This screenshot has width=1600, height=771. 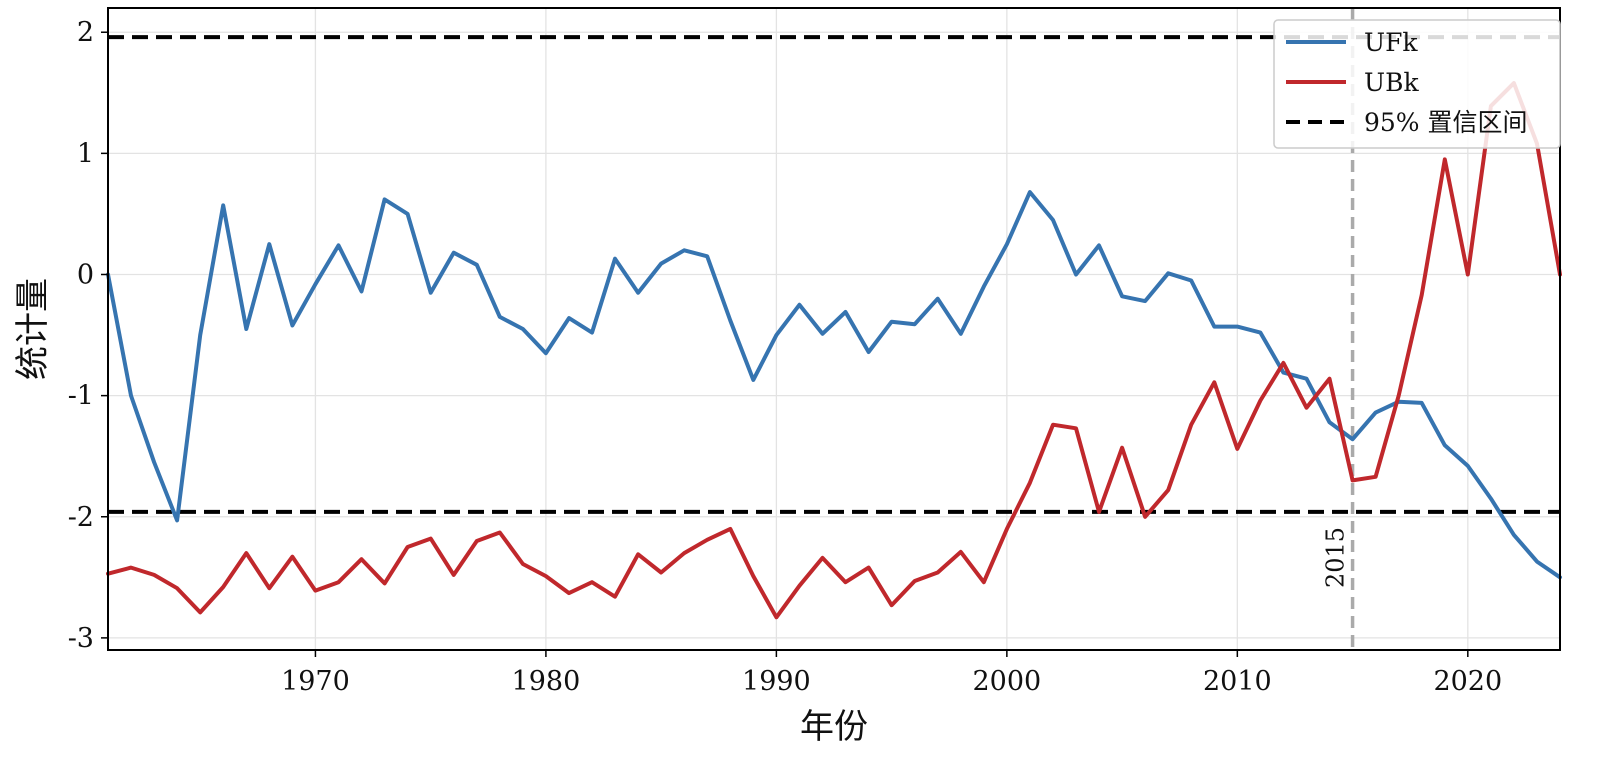 I want to click on y-tick-label: 0, so click(x=85, y=274).